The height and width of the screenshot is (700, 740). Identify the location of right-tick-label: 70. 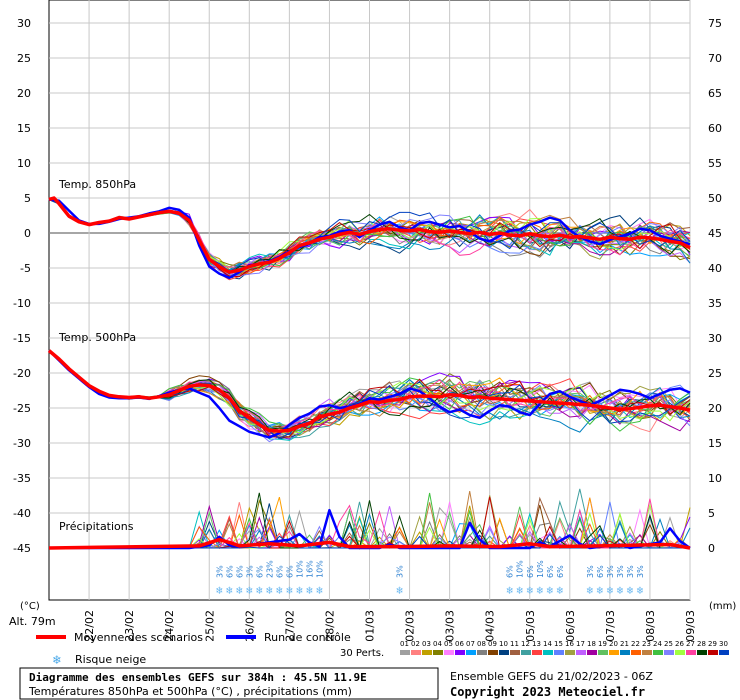
(715, 58).